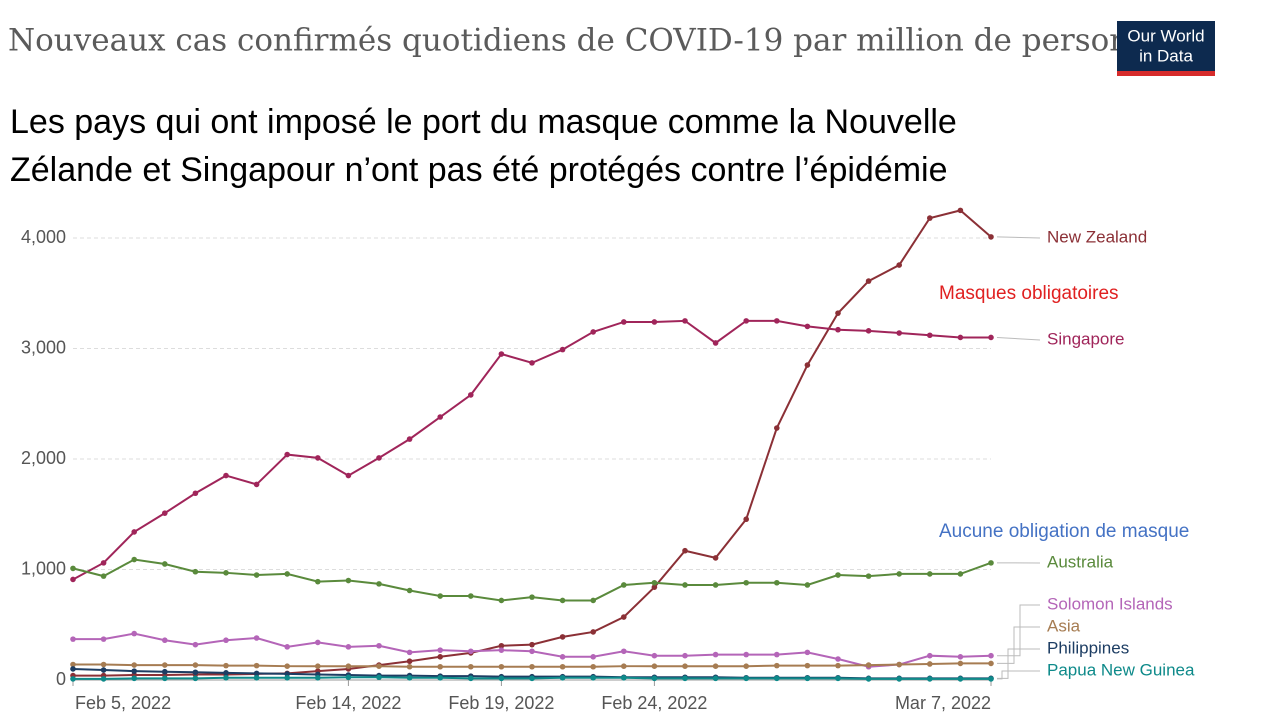 The height and width of the screenshot is (720, 1280). Describe the element at coordinates (1166, 73) in the screenshot. I see `logo-stripe` at that location.